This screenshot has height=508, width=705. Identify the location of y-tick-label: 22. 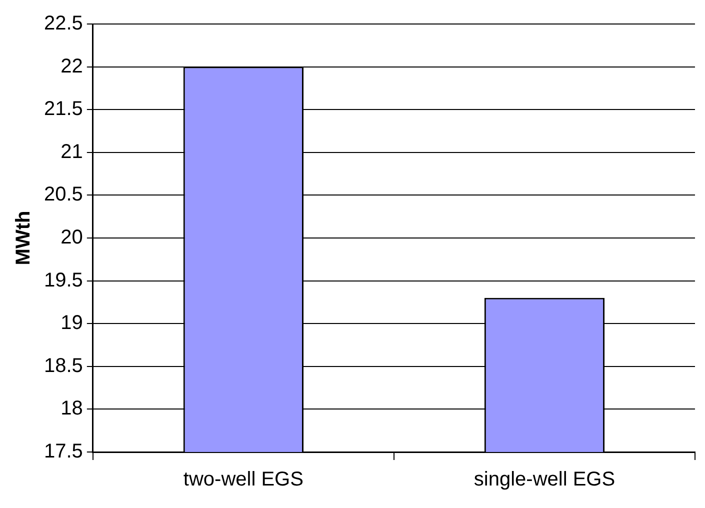
(71, 66).